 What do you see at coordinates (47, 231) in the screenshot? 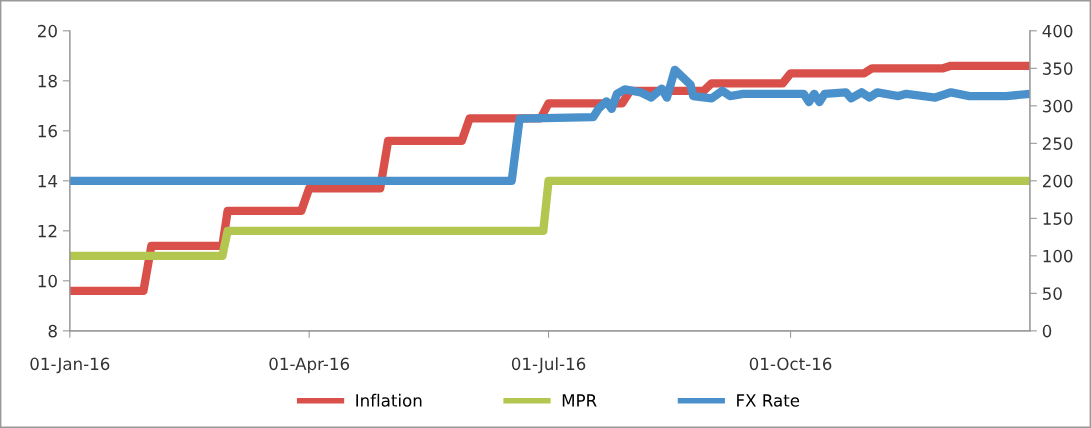
I see `y-tick-label: 12` at bounding box center [47, 231].